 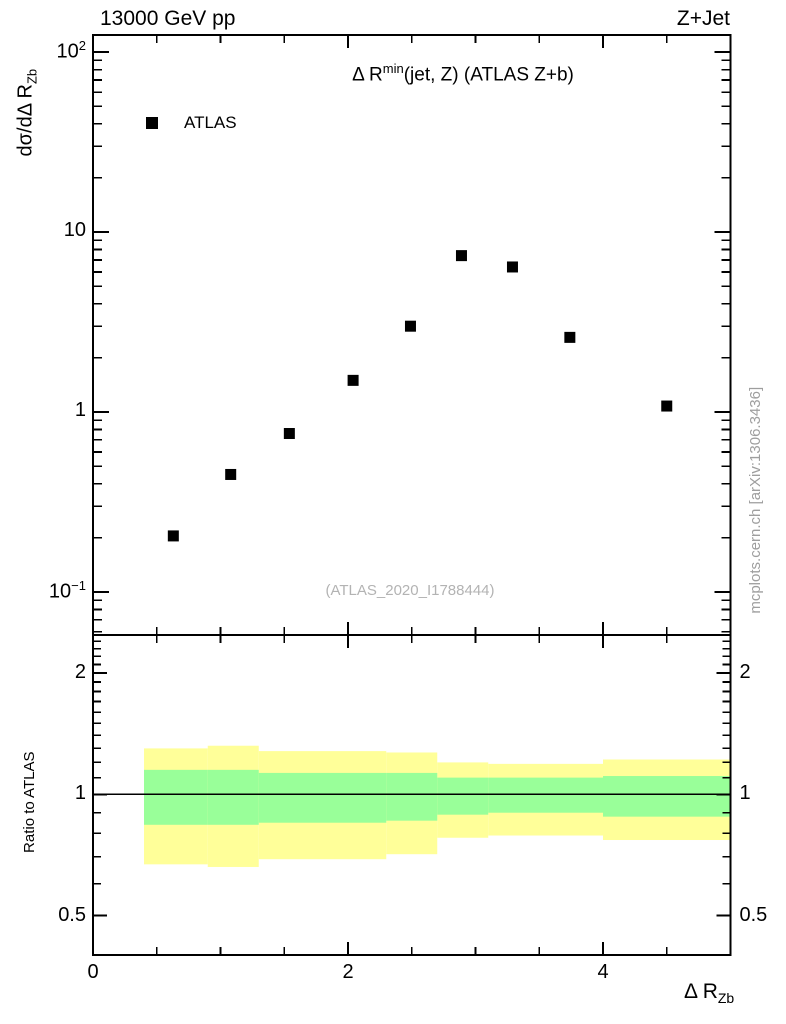 What do you see at coordinates (32, 76) in the screenshot?
I see `main-y-axis-label-sub: Zb` at bounding box center [32, 76].